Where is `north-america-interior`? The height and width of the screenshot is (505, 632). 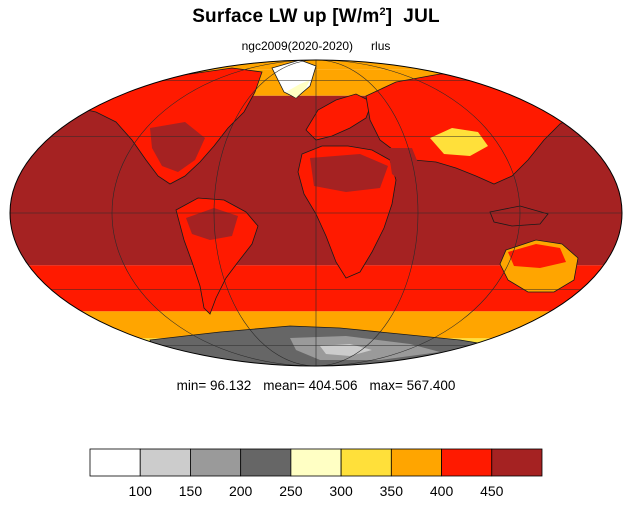
north-america-interior is located at coordinates (177, 147).